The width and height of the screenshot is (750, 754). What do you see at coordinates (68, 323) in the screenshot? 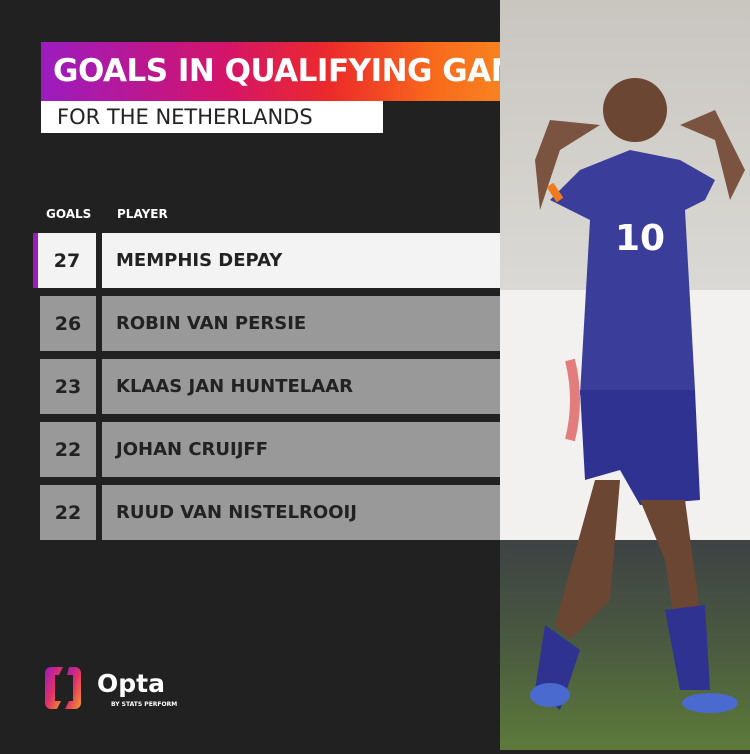
I see `goals-cell: 26` at bounding box center [68, 323].